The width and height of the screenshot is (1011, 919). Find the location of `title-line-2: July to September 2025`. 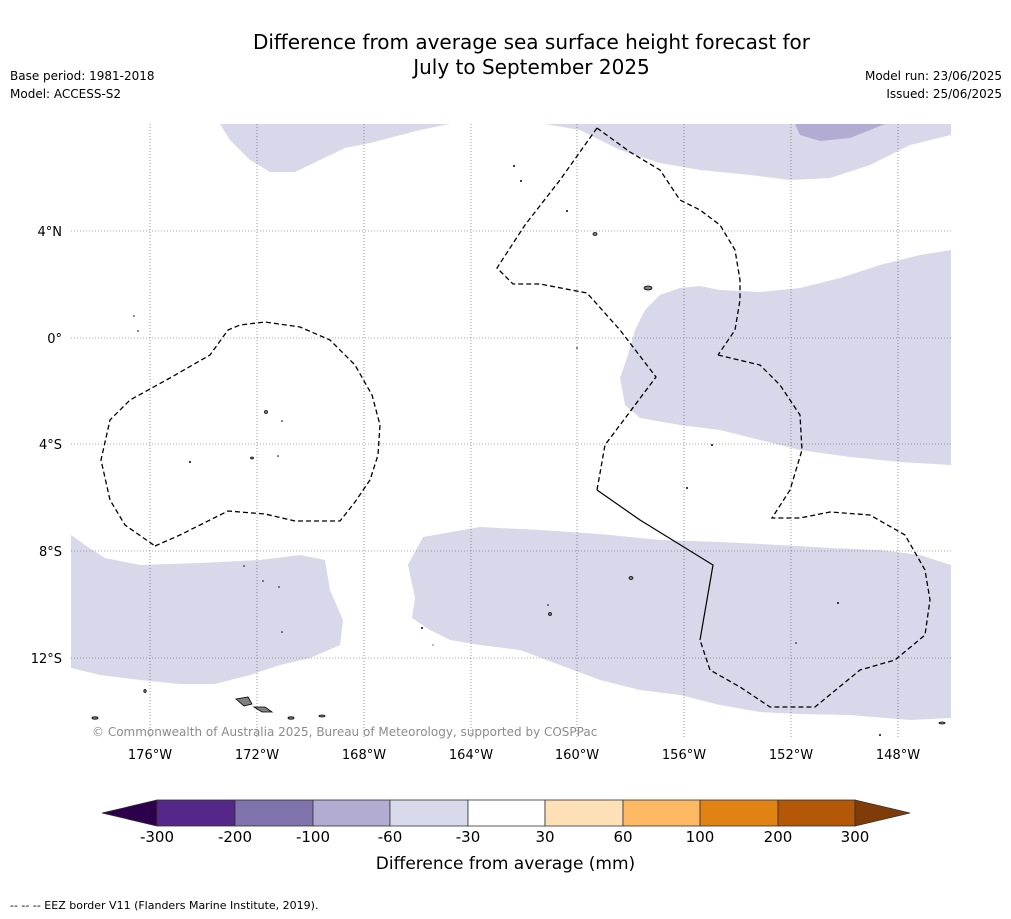

title-line-2: July to September 2025 is located at coordinates (531, 67).